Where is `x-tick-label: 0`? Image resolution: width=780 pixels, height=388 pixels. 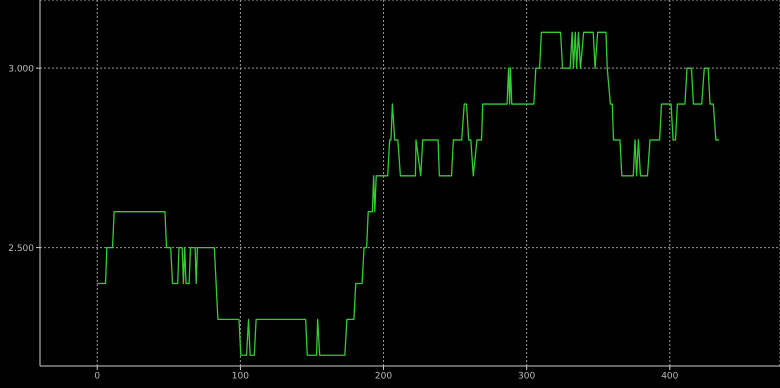
x-tick-label: 0 is located at coordinates (97, 376).